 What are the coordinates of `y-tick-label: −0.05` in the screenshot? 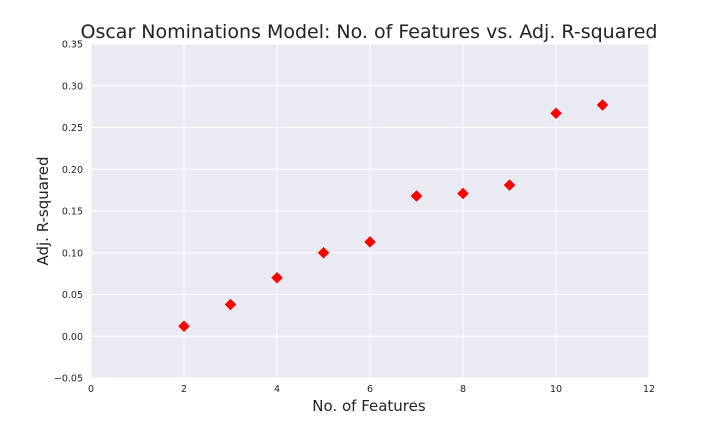 It's located at (68, 379).